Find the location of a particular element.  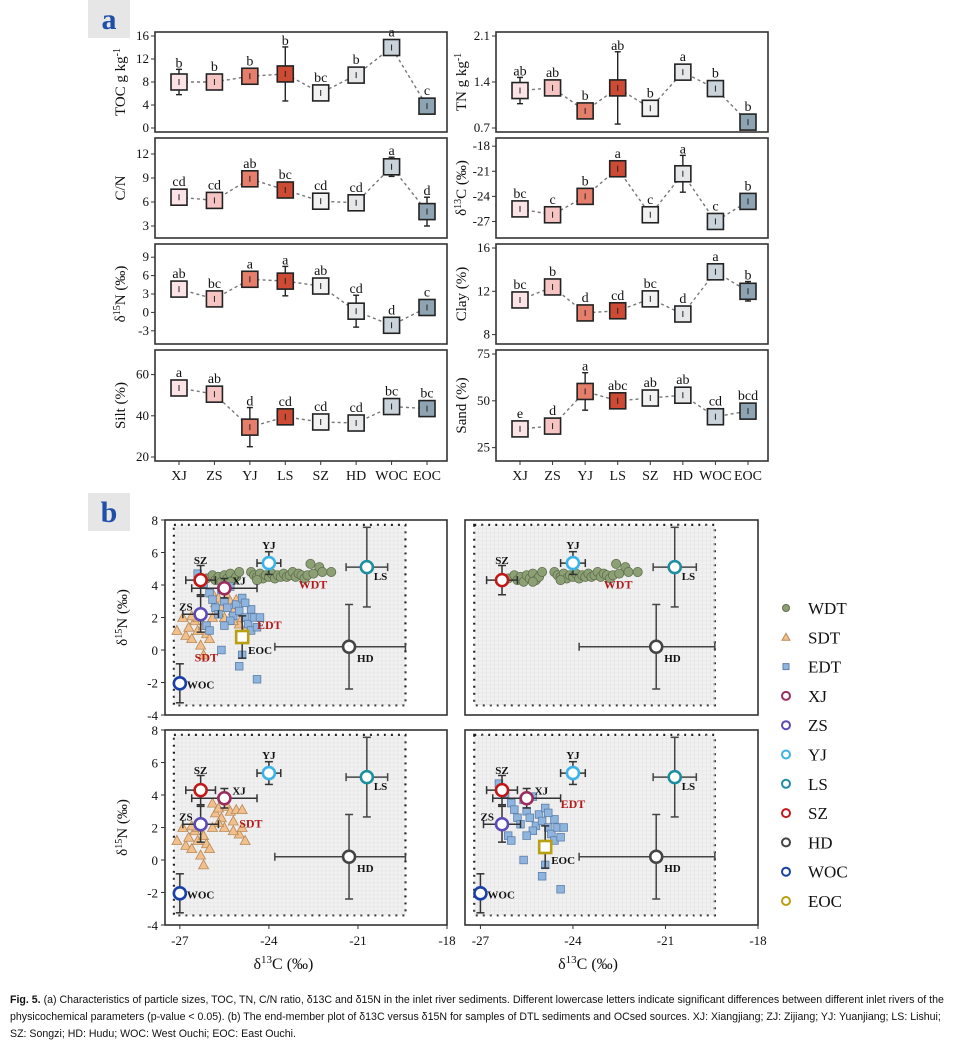

y-tick-label: 3 is located at coordinates (146, 225).